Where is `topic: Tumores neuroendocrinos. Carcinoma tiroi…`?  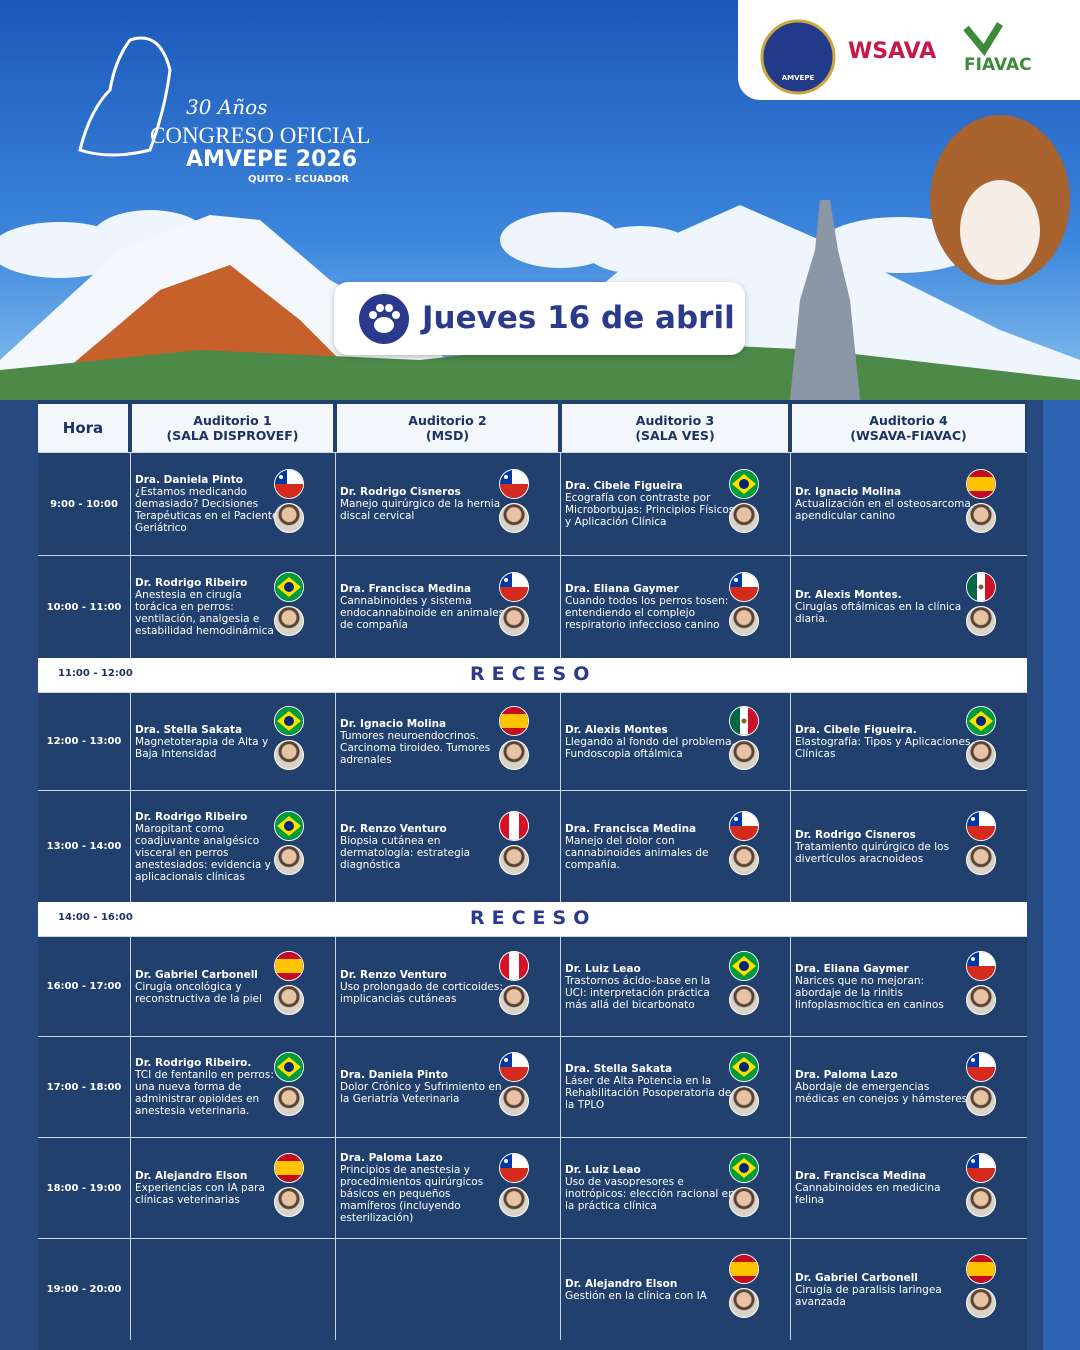
topic: Tumores neuroendocrinos. Carcinoma tiroi… is located at coordinates (415, 747).